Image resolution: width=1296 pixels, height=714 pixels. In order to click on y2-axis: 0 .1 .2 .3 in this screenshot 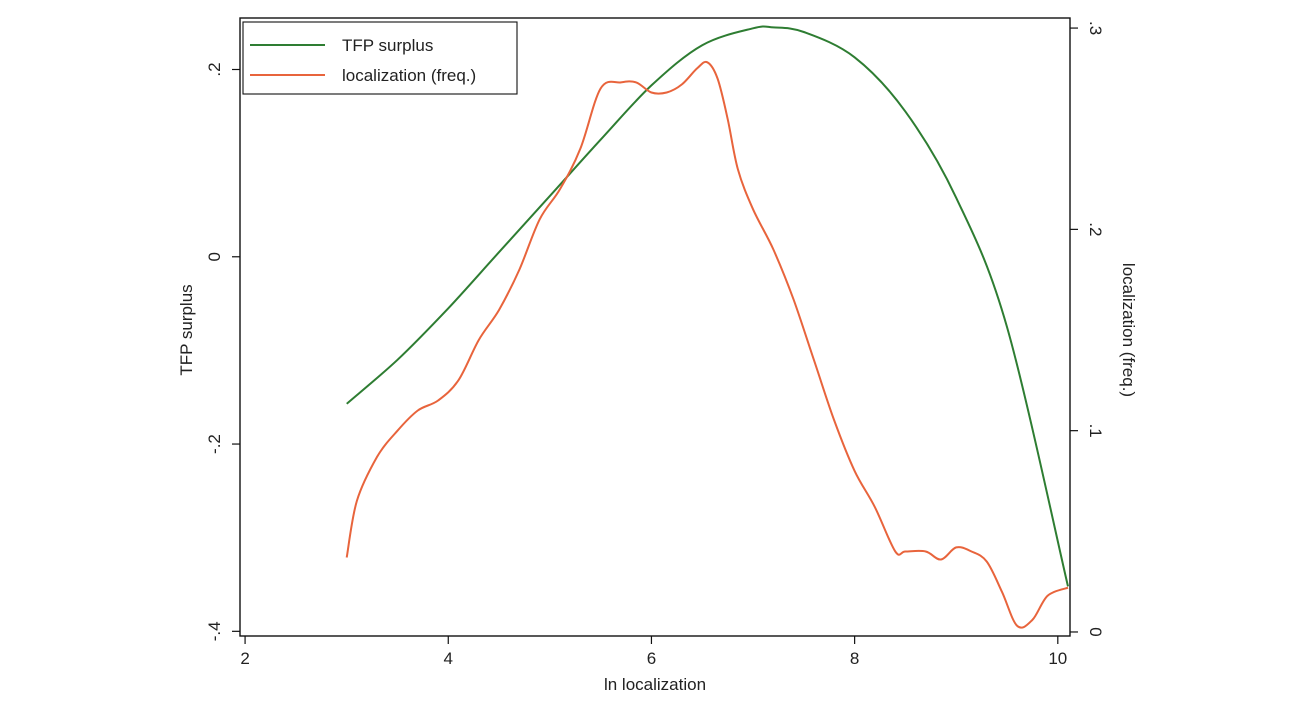, I will do `click(1087, 329)`.